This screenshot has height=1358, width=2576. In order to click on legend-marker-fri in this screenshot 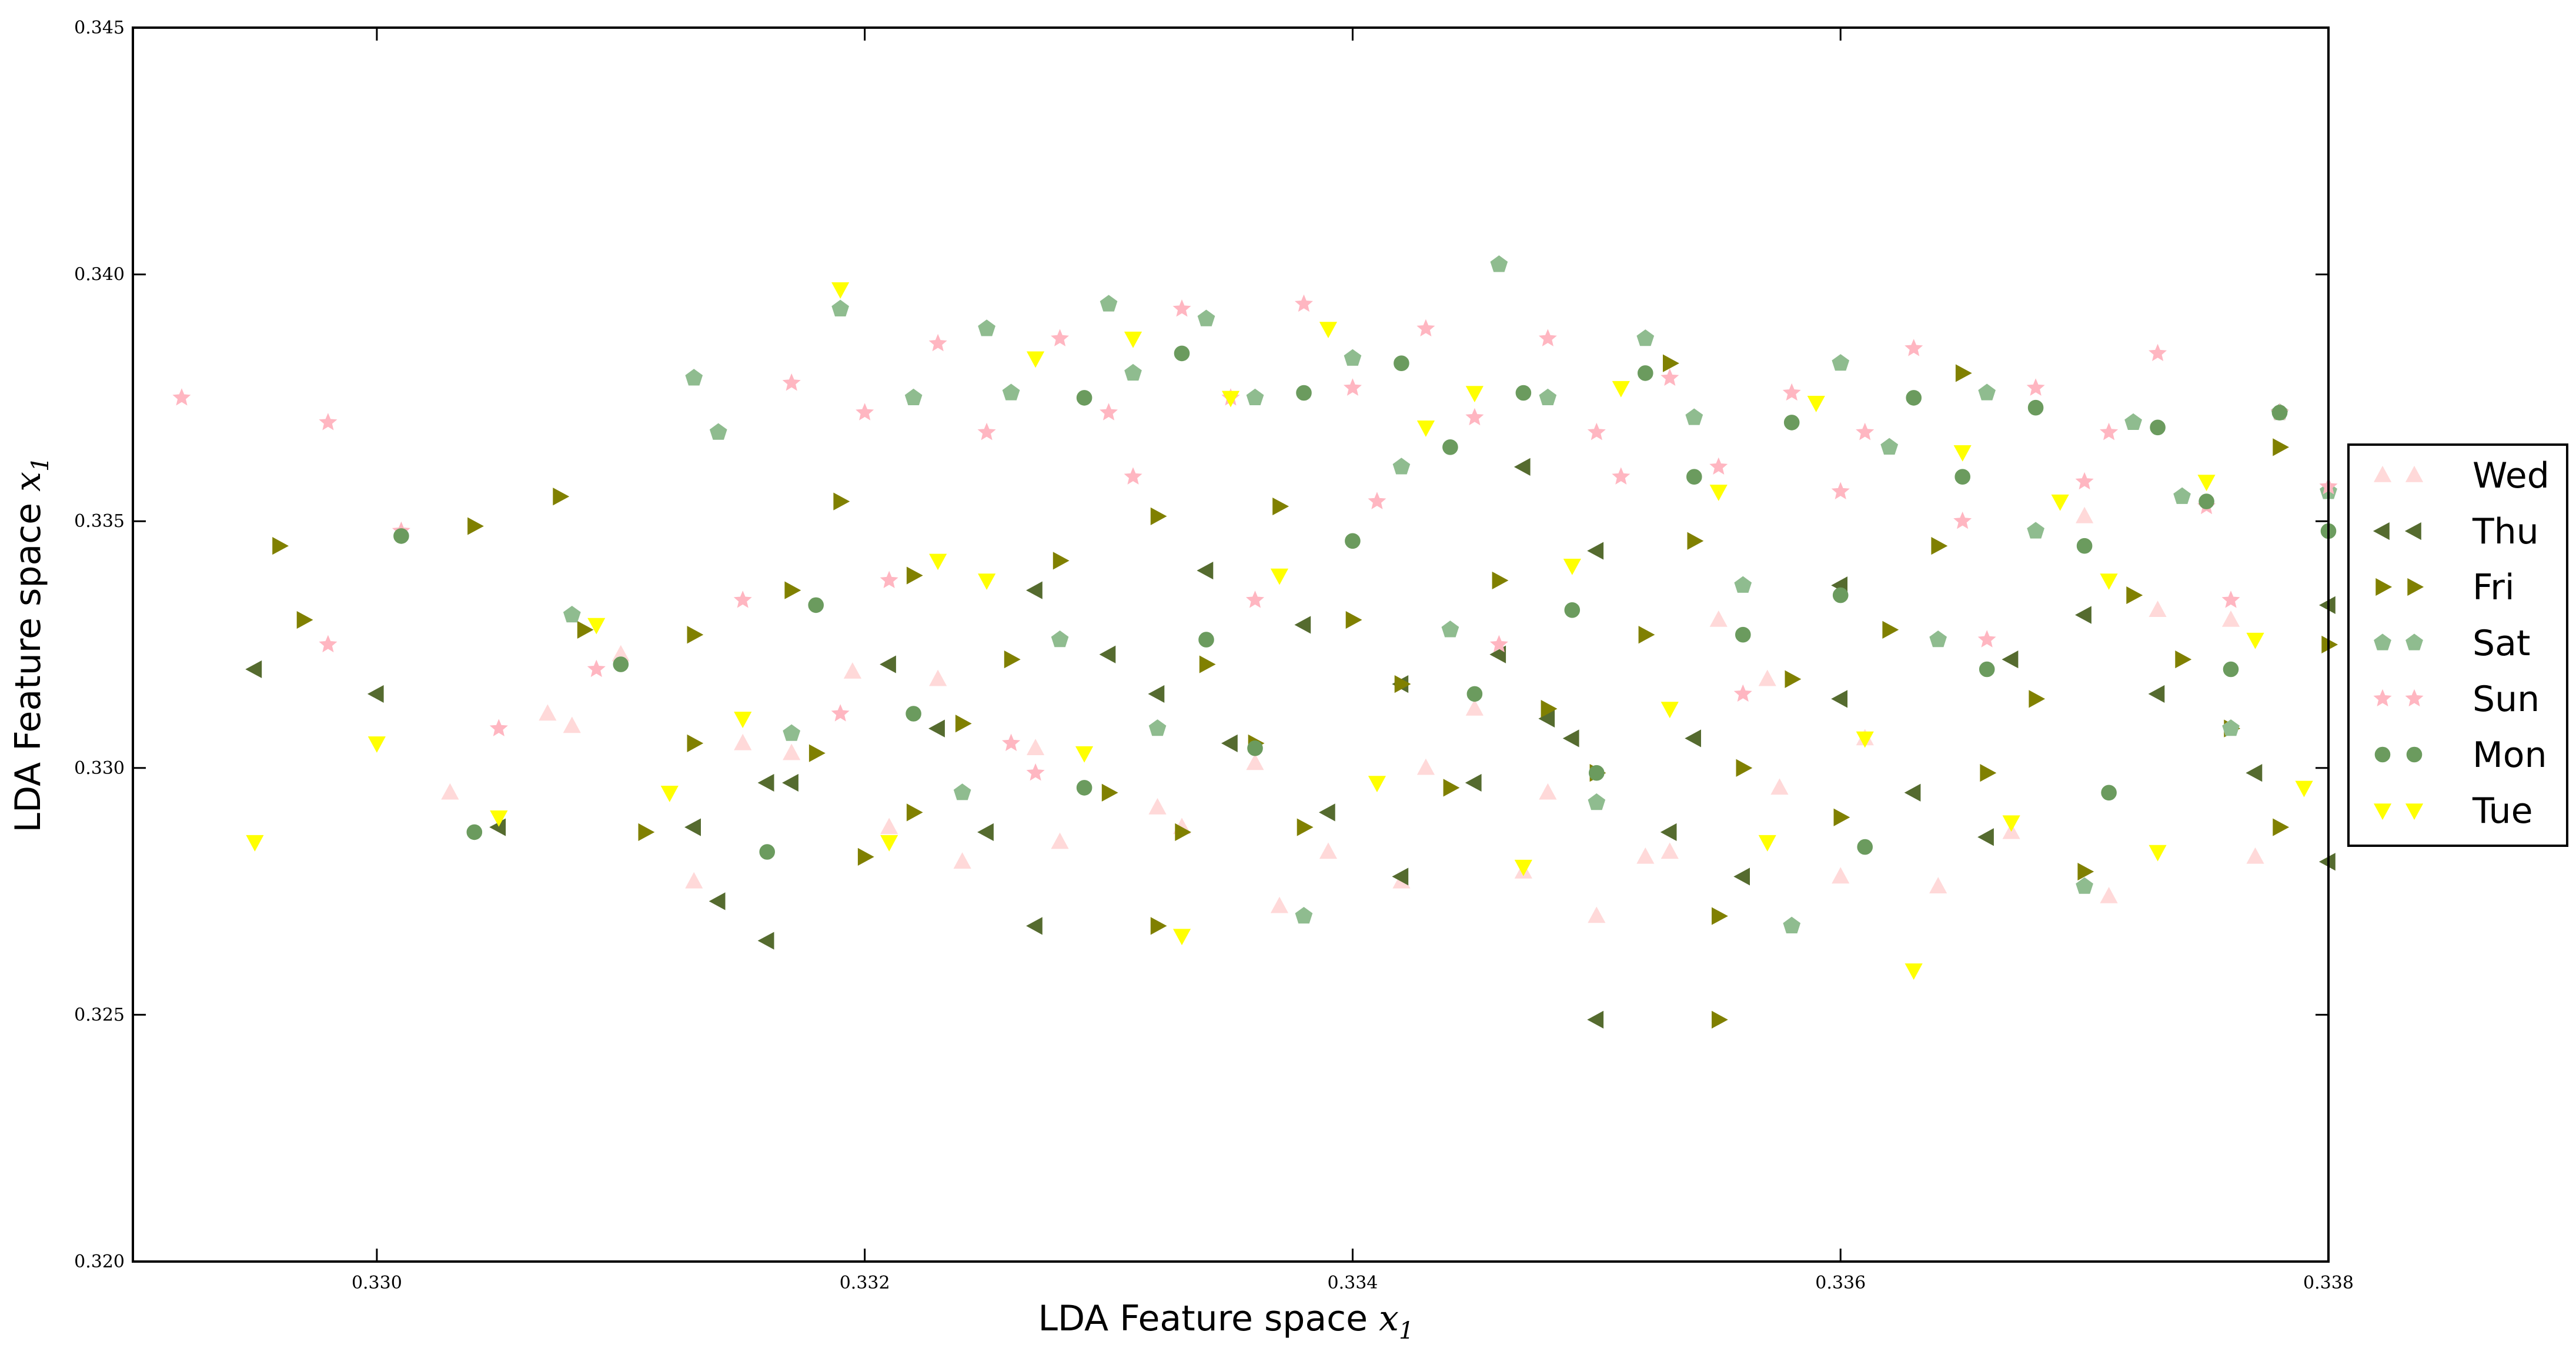, I will do `click(2415, 587)`.